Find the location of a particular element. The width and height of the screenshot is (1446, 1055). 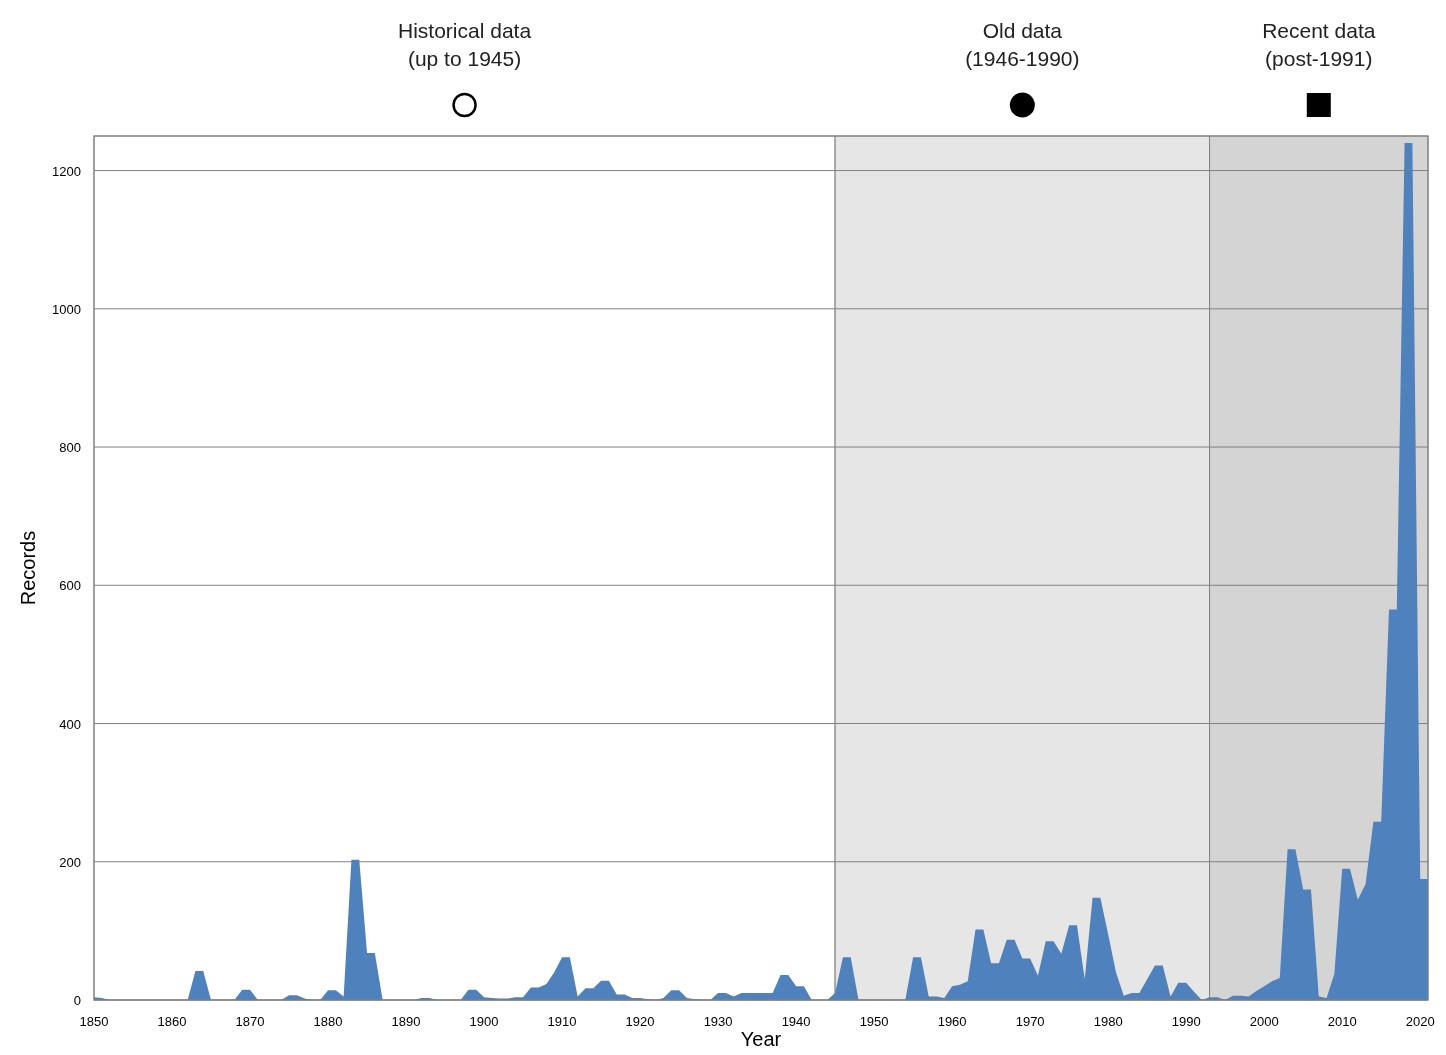

y-tick-label: 600 is located at coordinates (70, 586).